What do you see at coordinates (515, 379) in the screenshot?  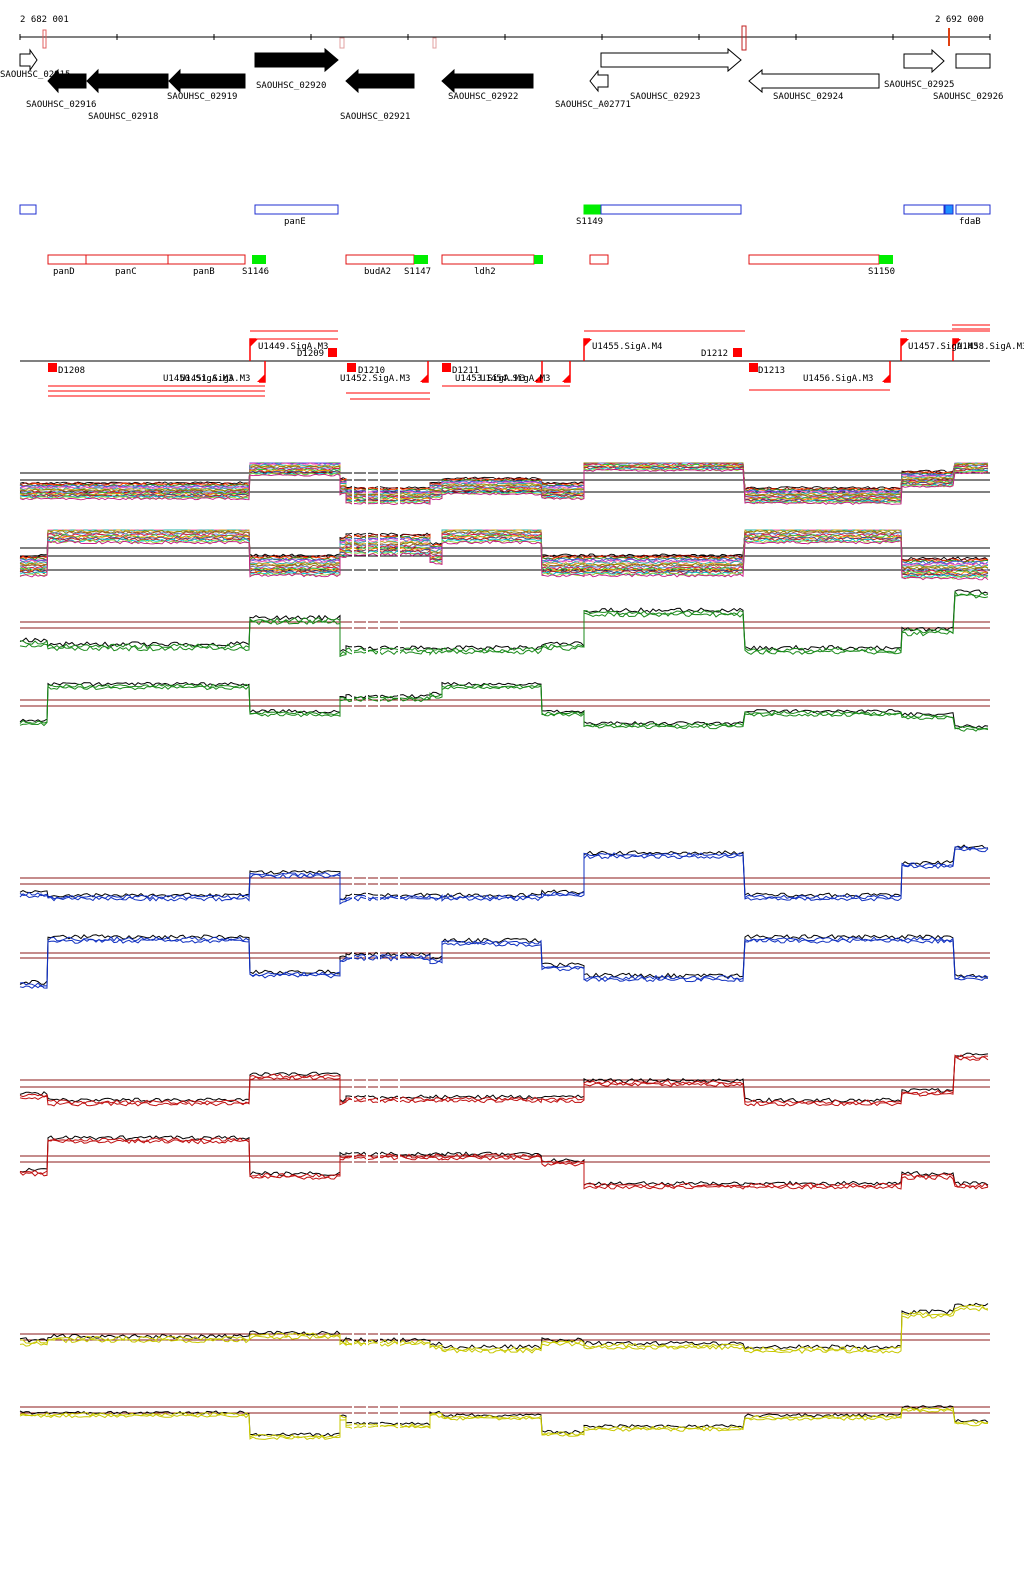 I see `tu-label: U1454.SigA.M3` at bounding box center [515, 379].